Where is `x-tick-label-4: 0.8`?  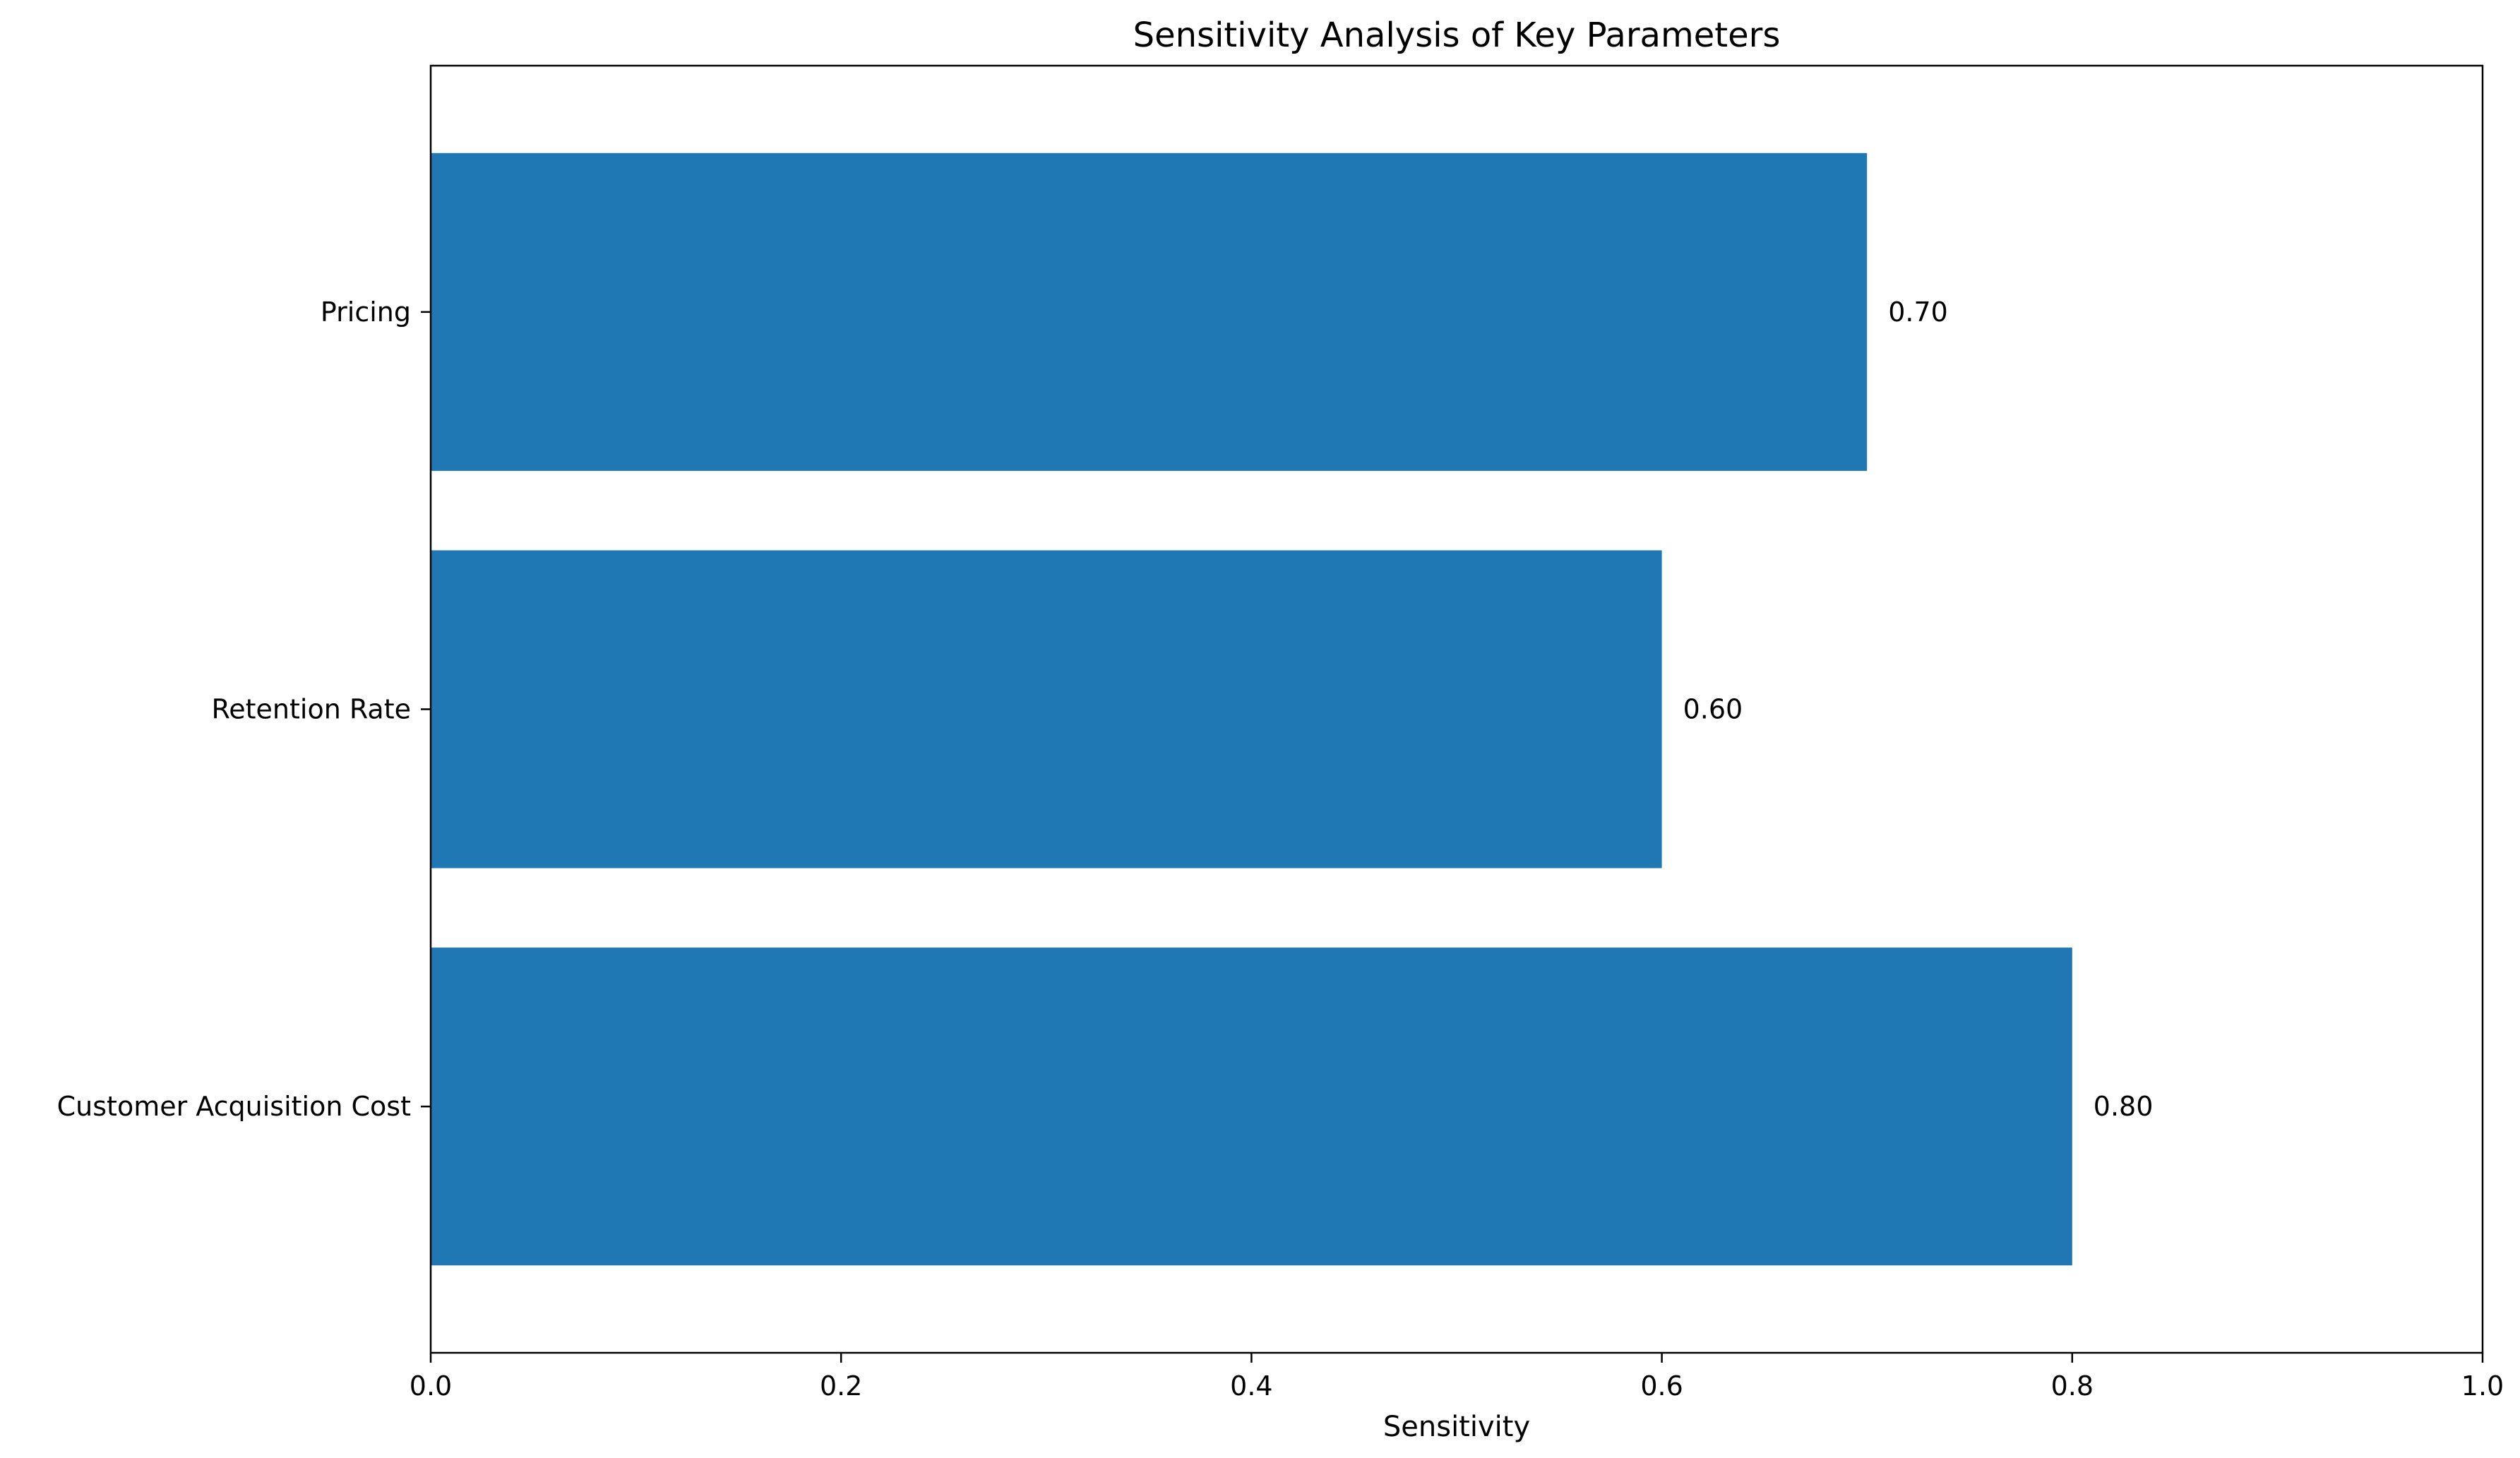
x-tick-label-4: 0.8 is located at coordinates (2072, 1386).